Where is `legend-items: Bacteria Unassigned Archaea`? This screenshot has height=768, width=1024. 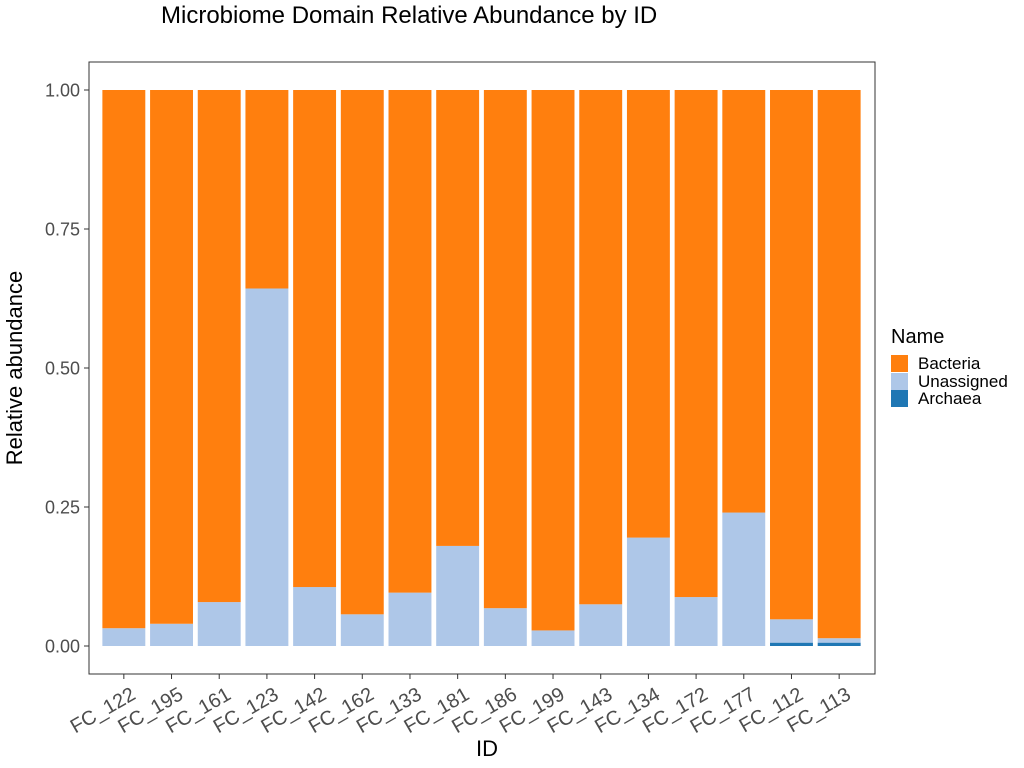 legend-items: Bacteria Unassigned Archaea is located at coordinates (949, 381).